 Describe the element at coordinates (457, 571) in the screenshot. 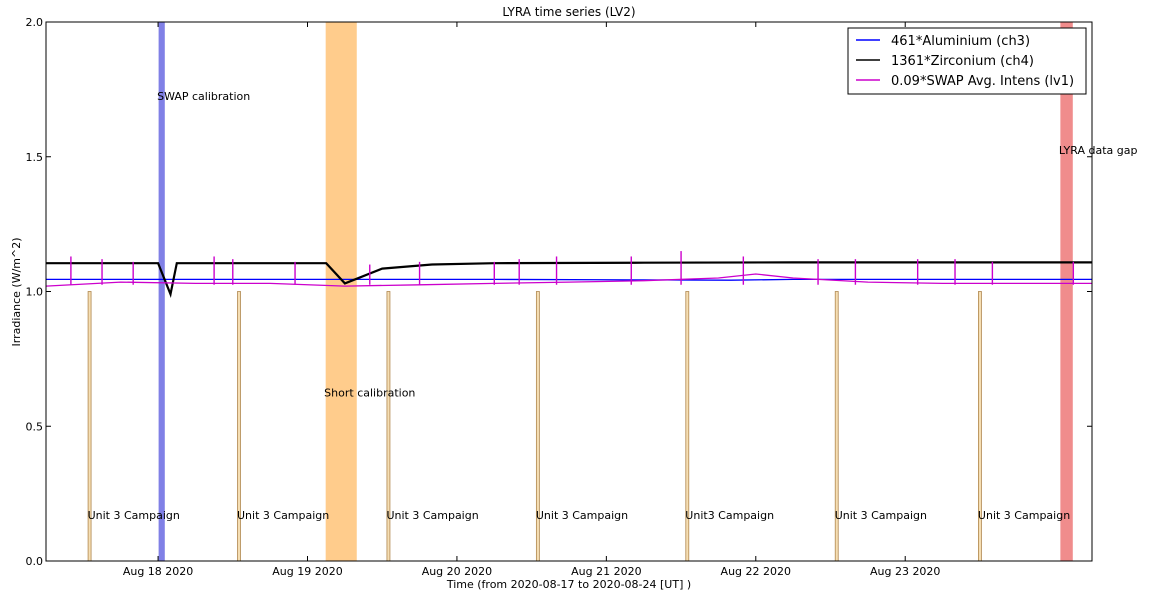

I see `x-tick-label: Aug 20 2020` at that location.